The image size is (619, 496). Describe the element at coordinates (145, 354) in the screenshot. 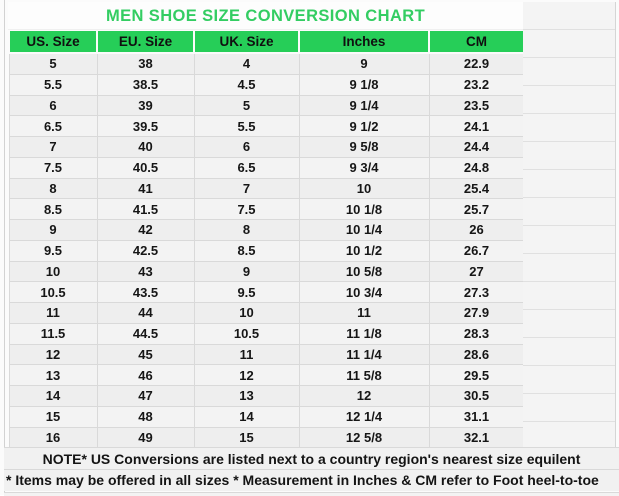

I see `table-cell: 45` at that location.